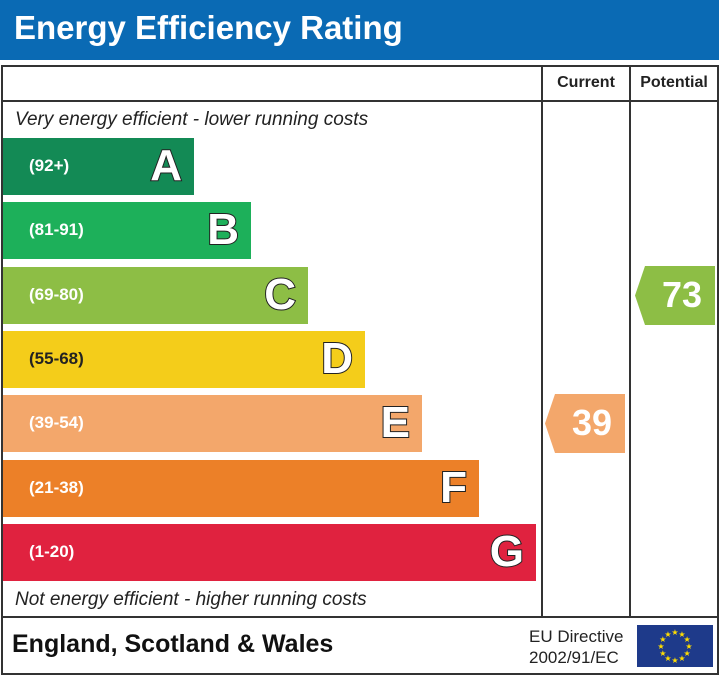 This screenshot has height=675, width=719. Describe the element at coordinates (337, 358) in the screenshot. I see `band-letter: D` at that location.